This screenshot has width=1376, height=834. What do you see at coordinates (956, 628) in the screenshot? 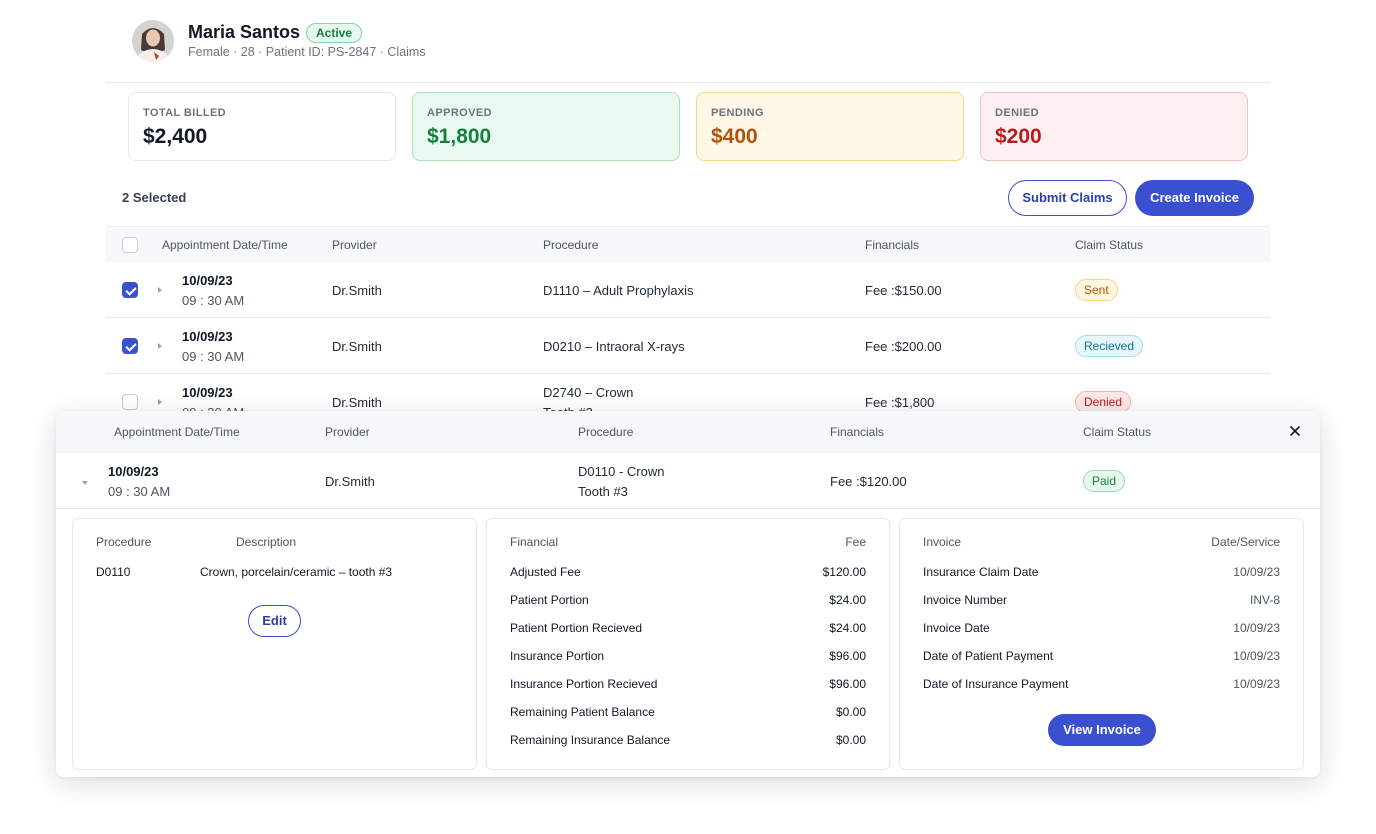
I see `invoice-label: Invoice Date` at bounding box center [956, 628].